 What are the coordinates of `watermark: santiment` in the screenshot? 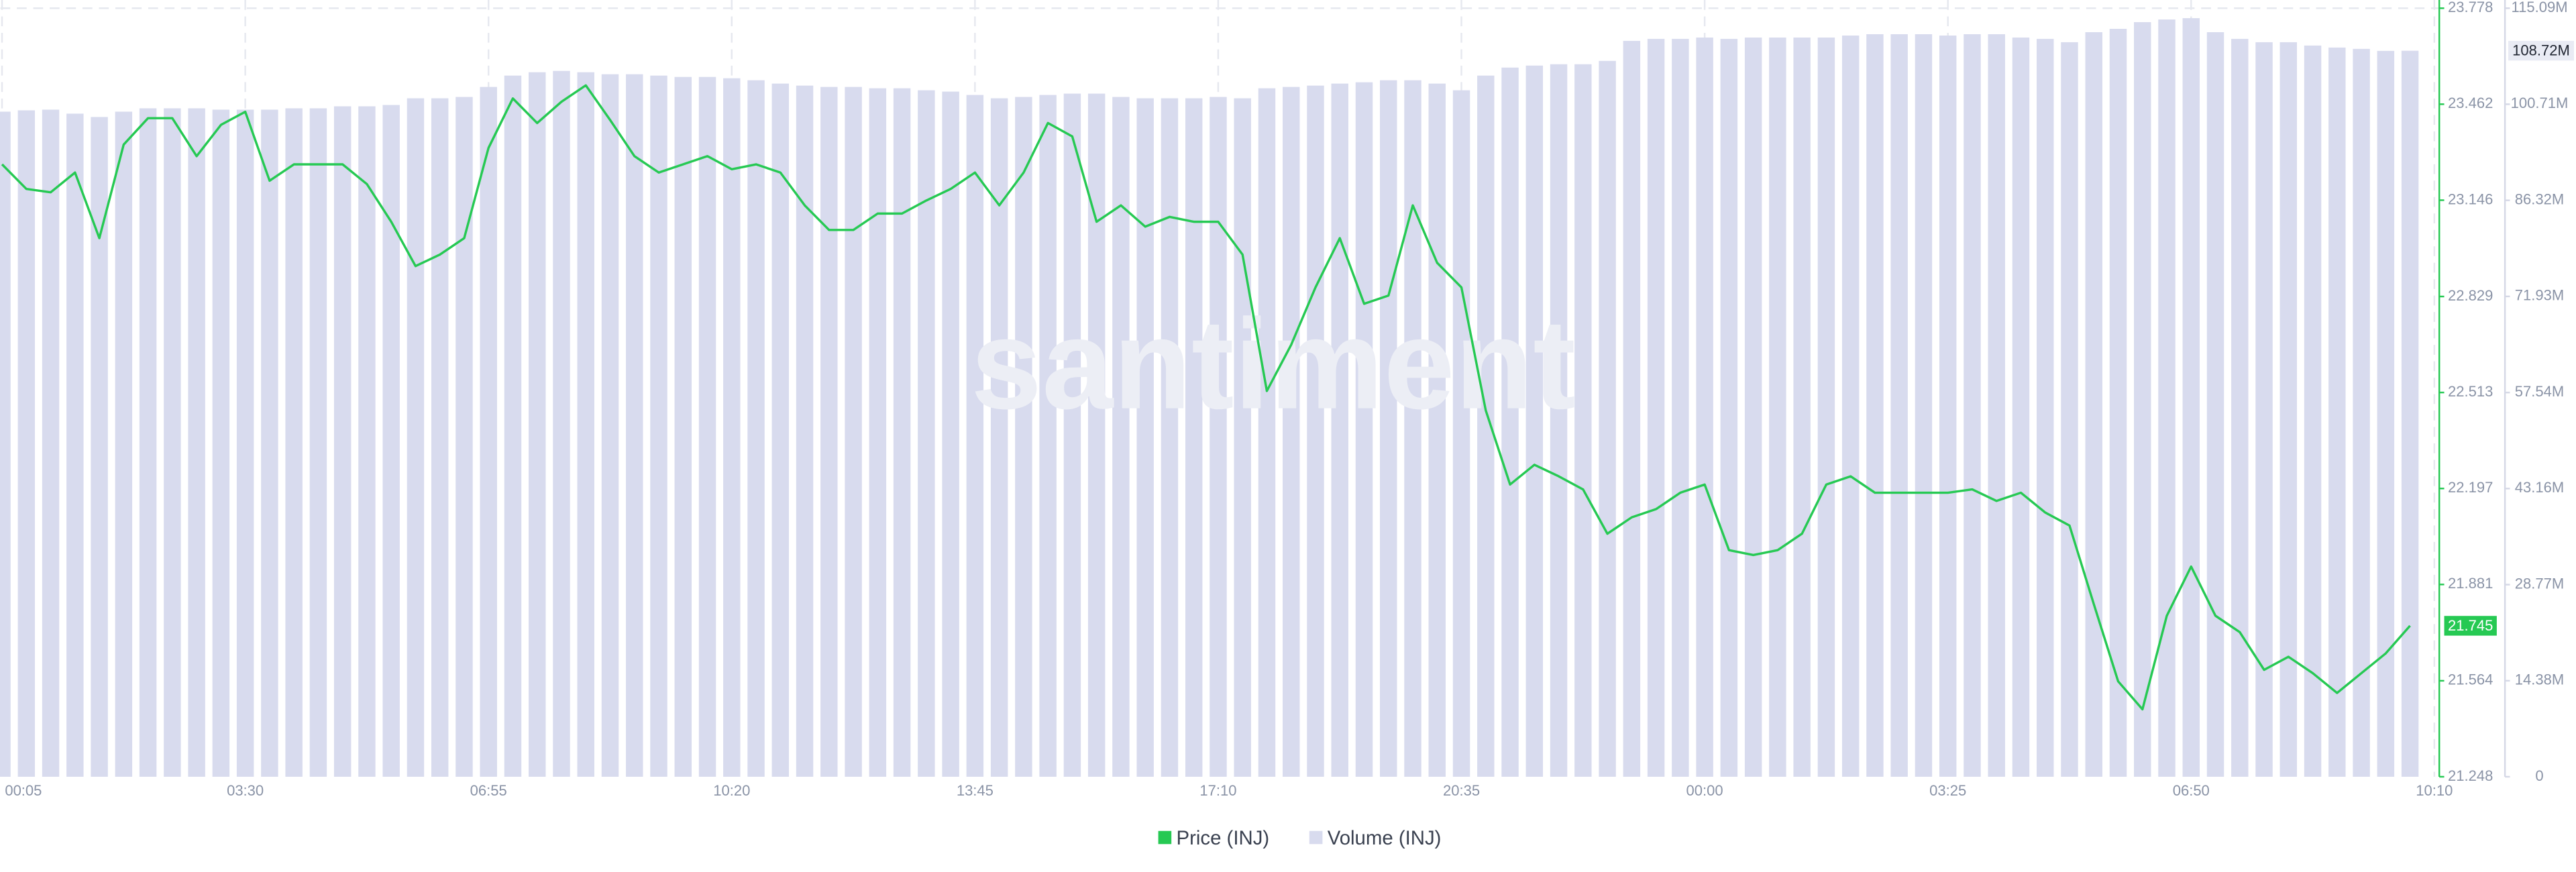 It's located at (1273, 364).